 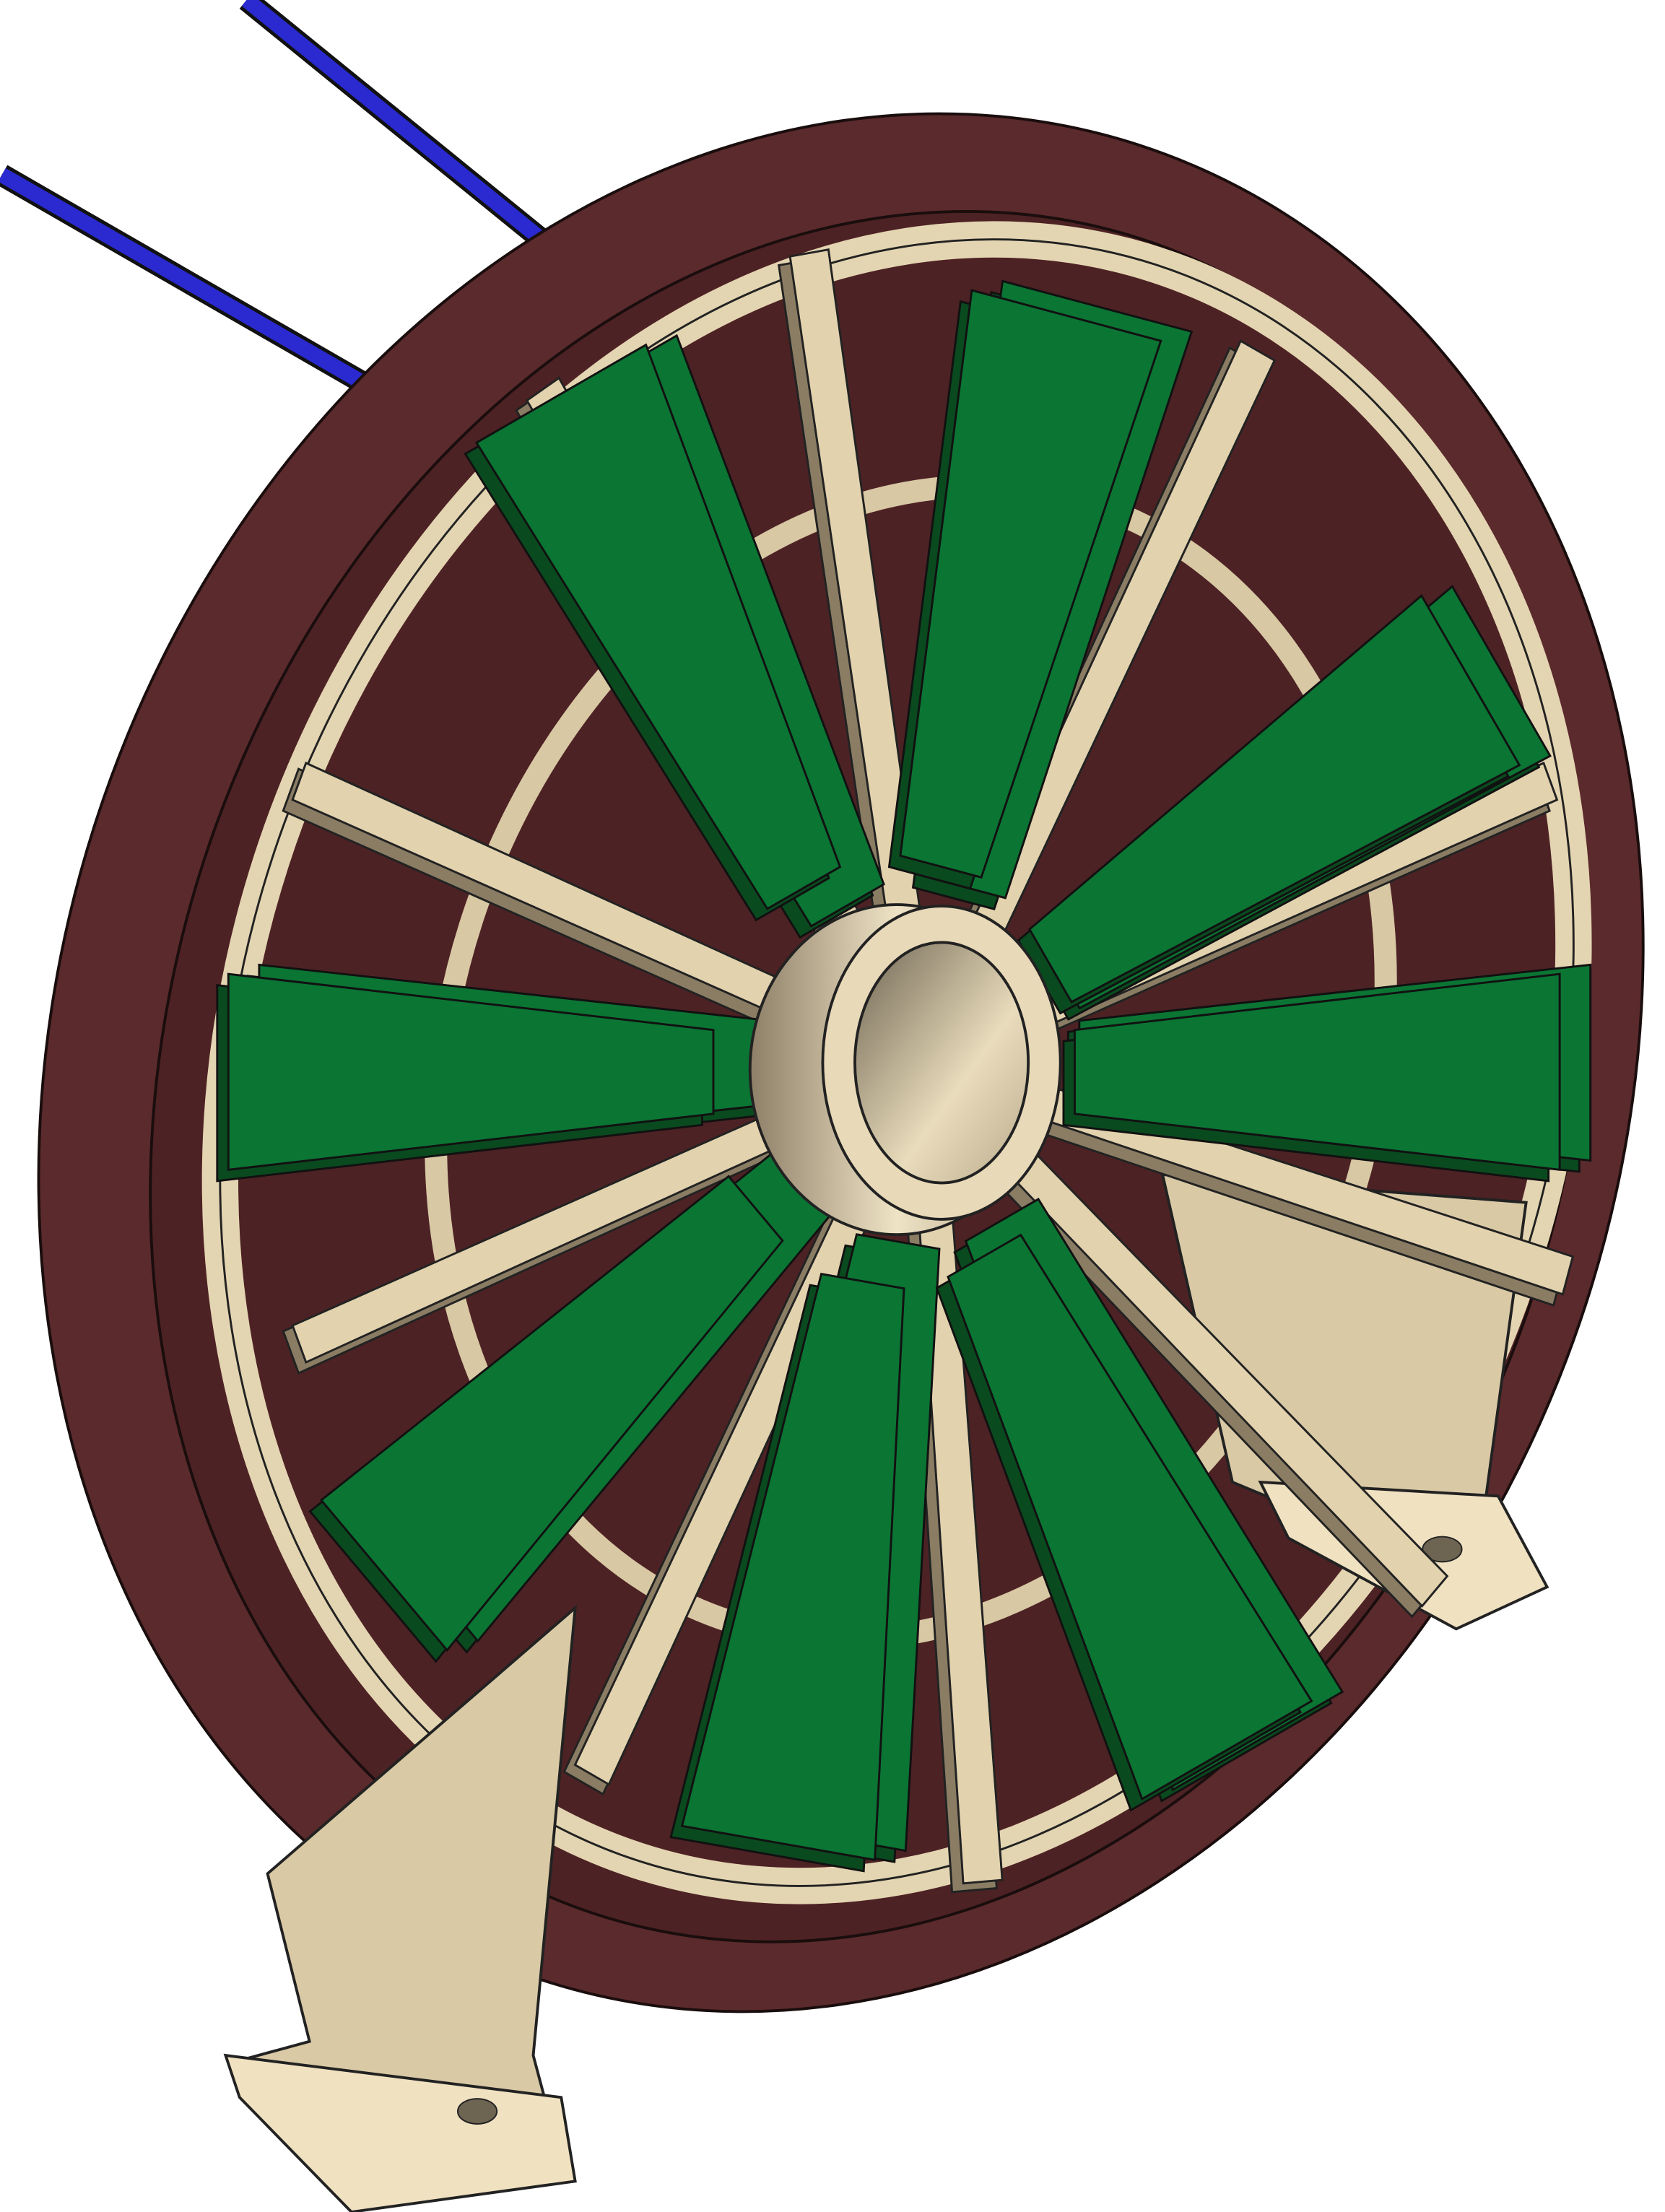 What do you see at coordinates (941, 1063) in the screenshot?
I see `hub-bore` at bounding box center [941, 1063].